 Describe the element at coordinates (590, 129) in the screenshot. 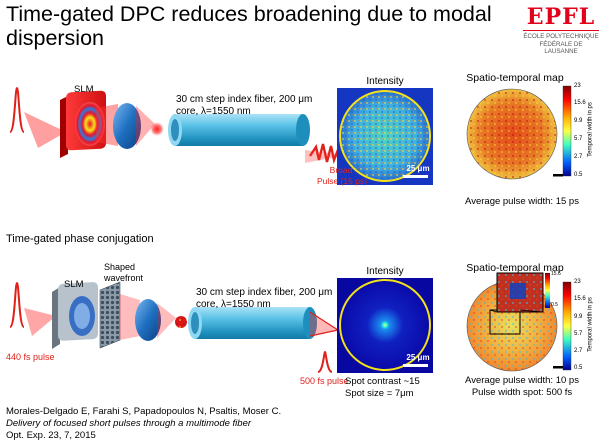

I see `colorbar-label-top: Temporal width in ps` at that location.